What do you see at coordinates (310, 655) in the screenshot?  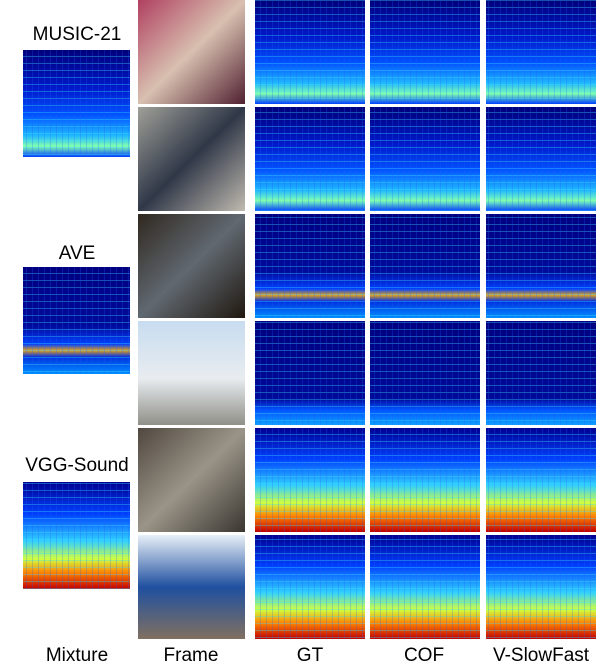 I see `column-label: GT` at bounding box center [310, 655].